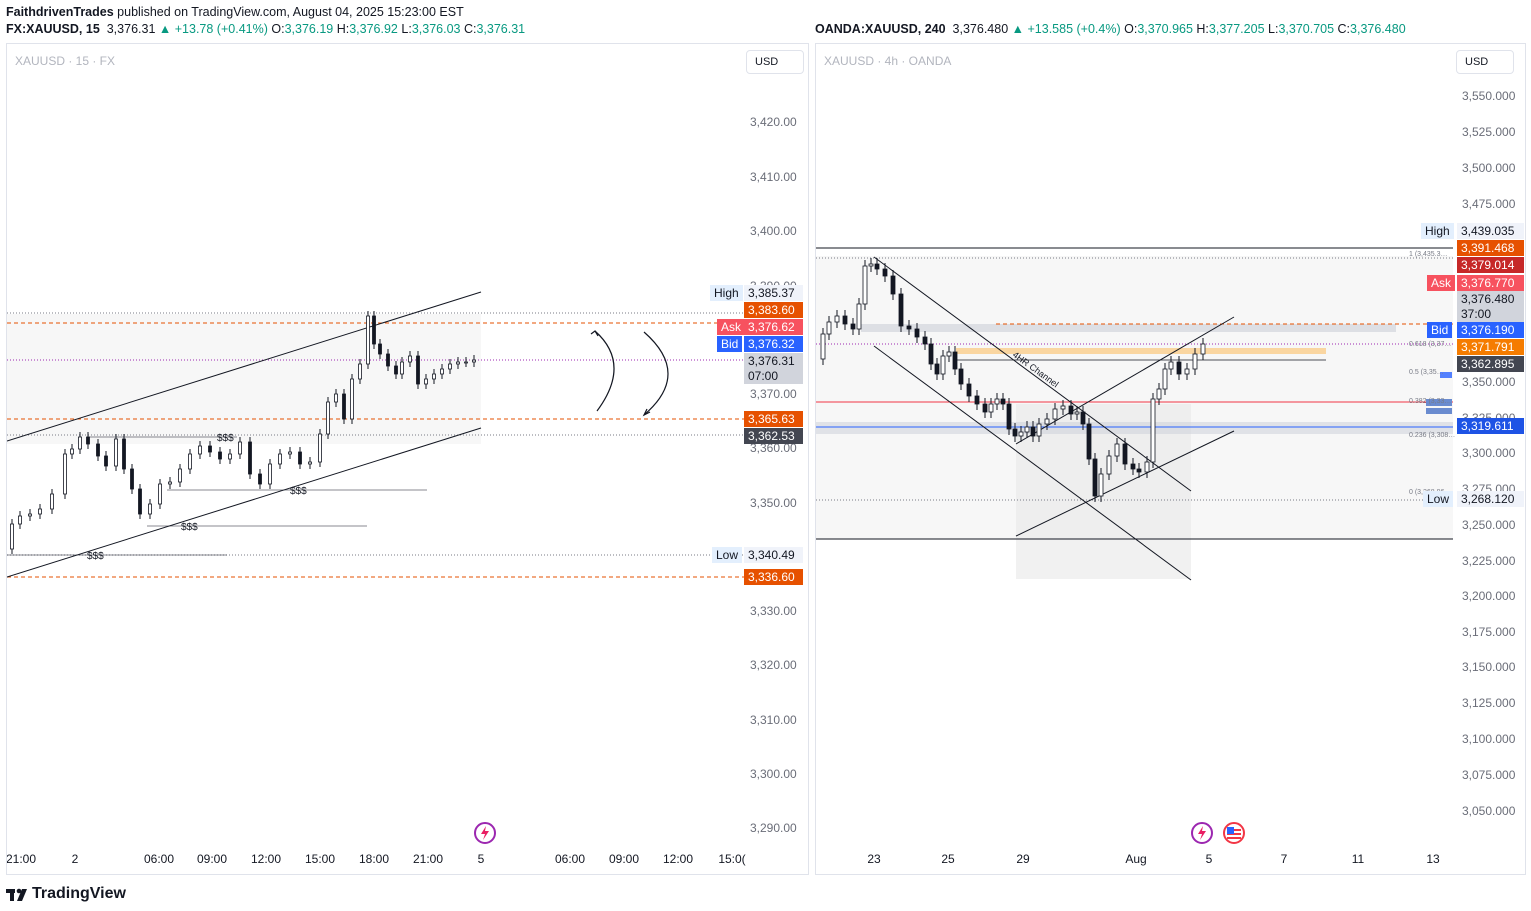 The image size is (1531, 911). Describe the element at coordinates (1209, 859) in the screenshot. I see `time-axis-label: 5` at that location.